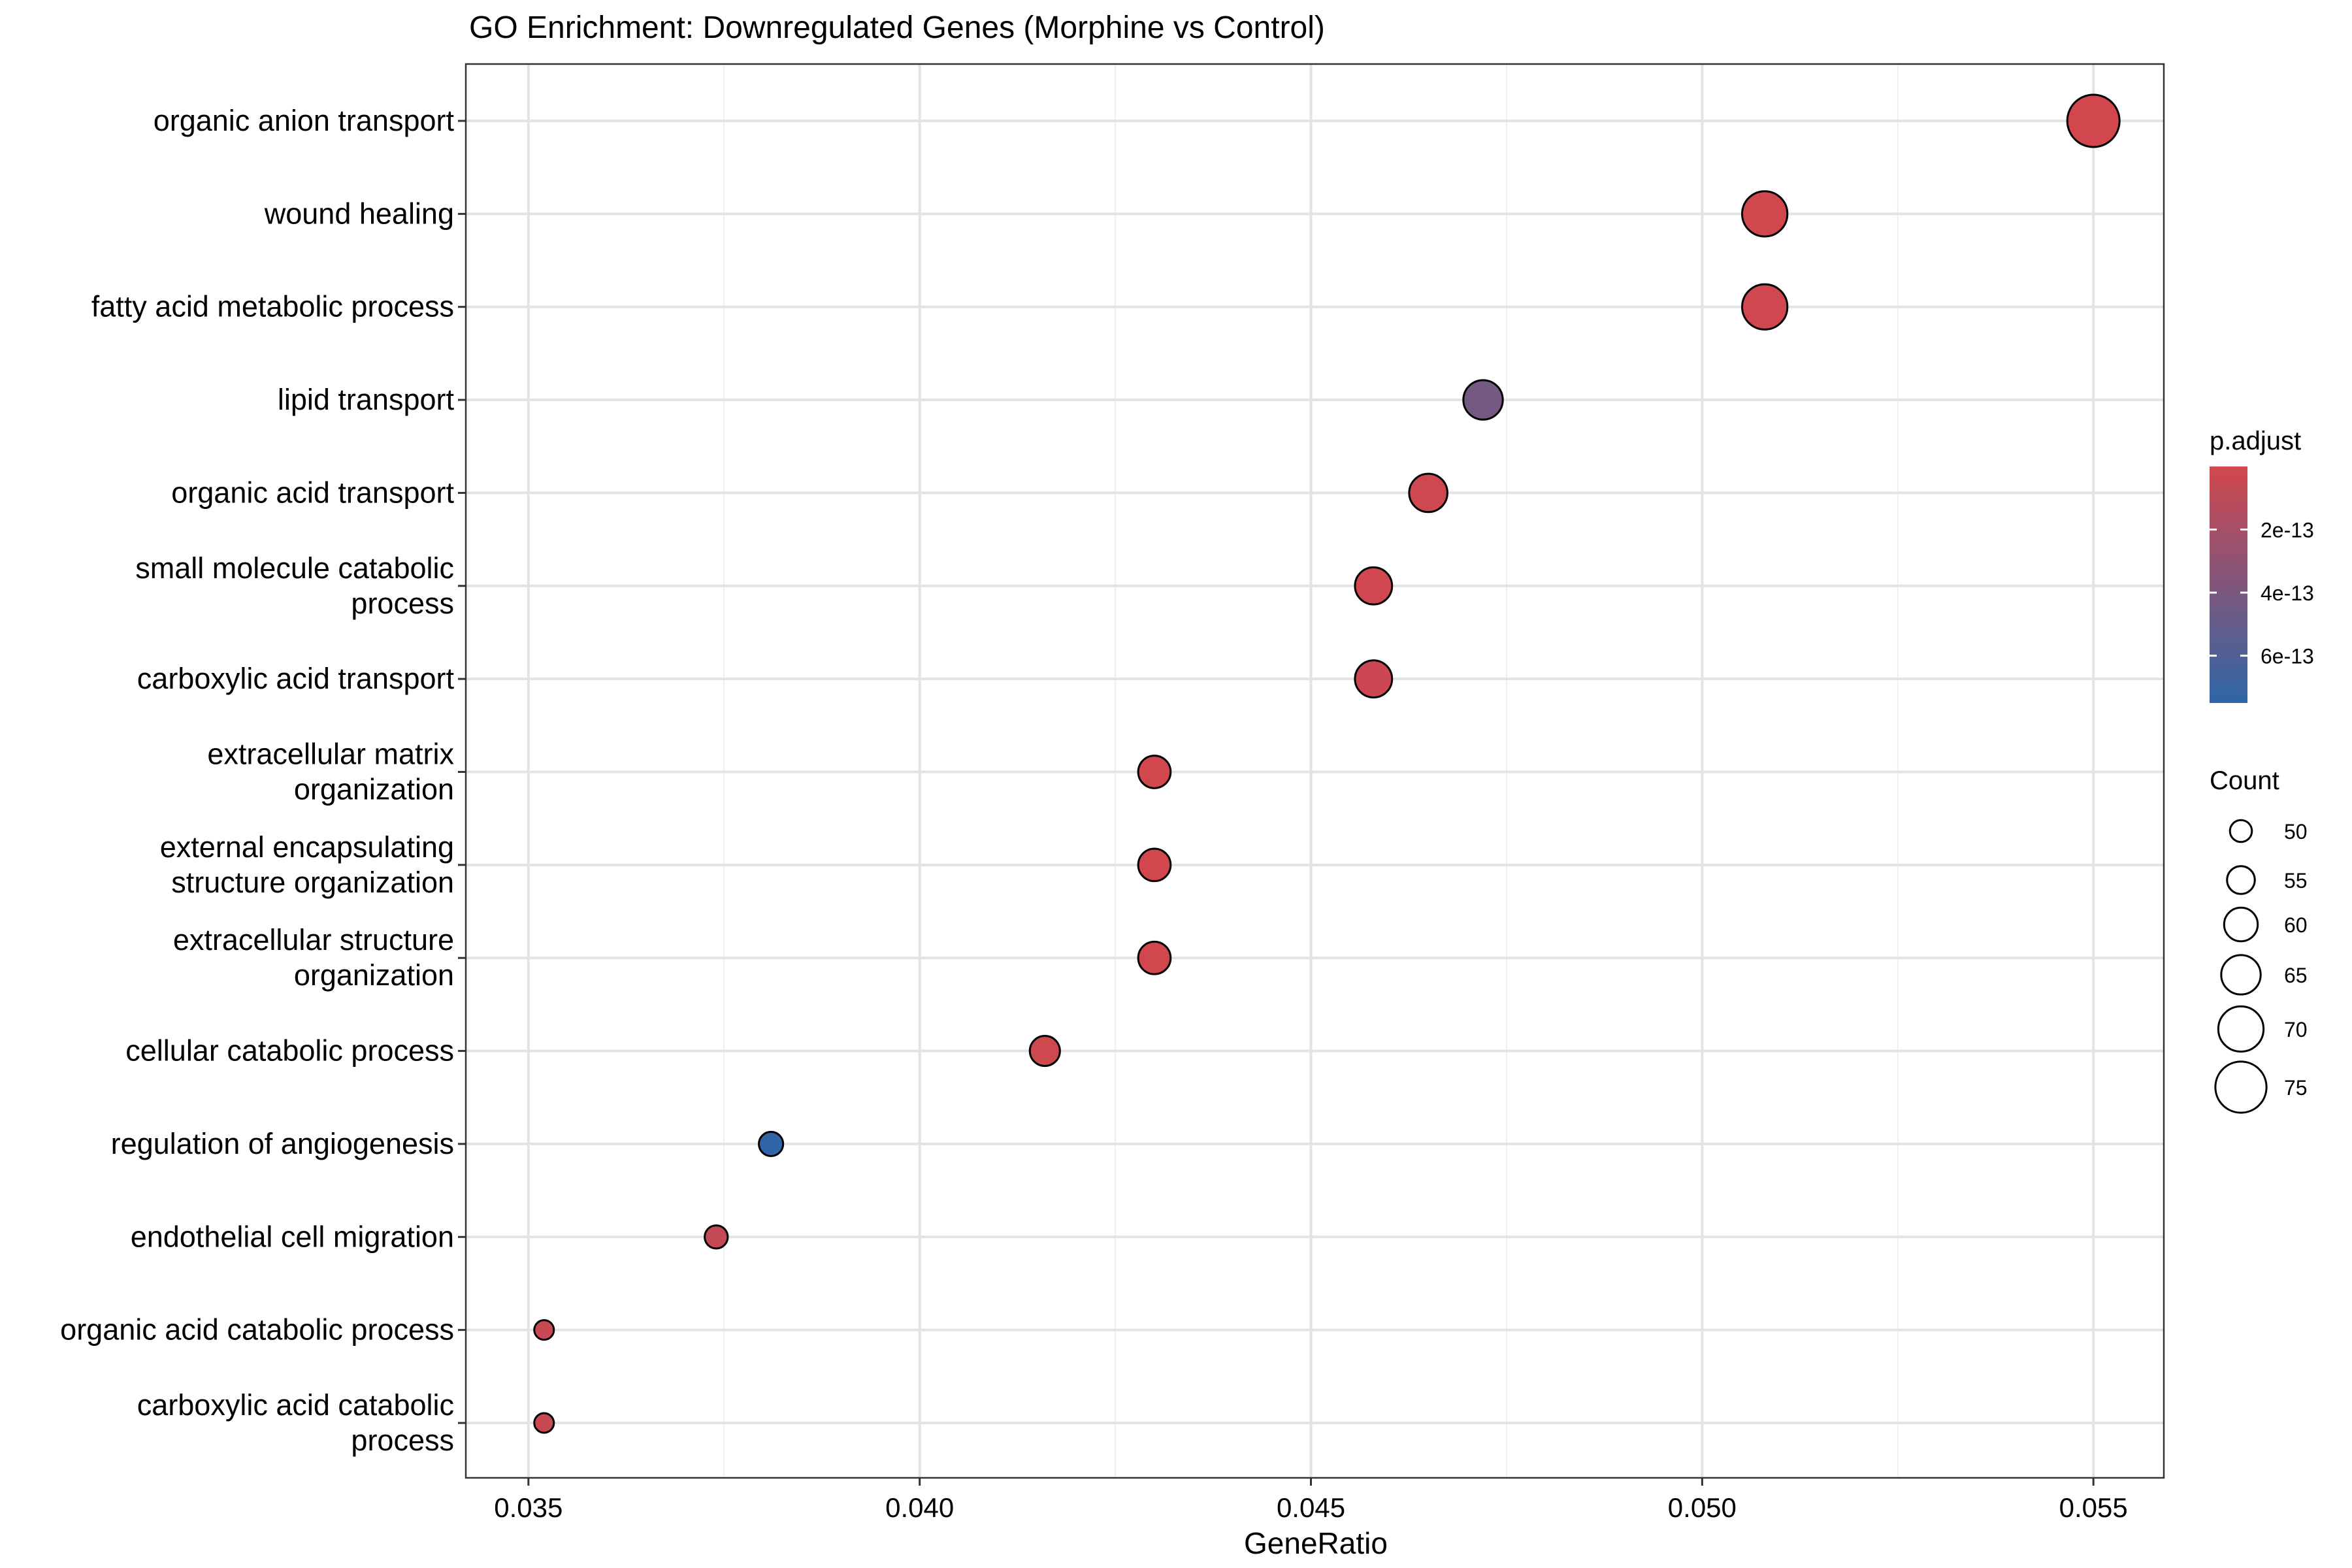 This screenshot has height=1568, width=2352. I want to click on y-tick-label-line: organic acid catabolic process, so click(257, 1330).